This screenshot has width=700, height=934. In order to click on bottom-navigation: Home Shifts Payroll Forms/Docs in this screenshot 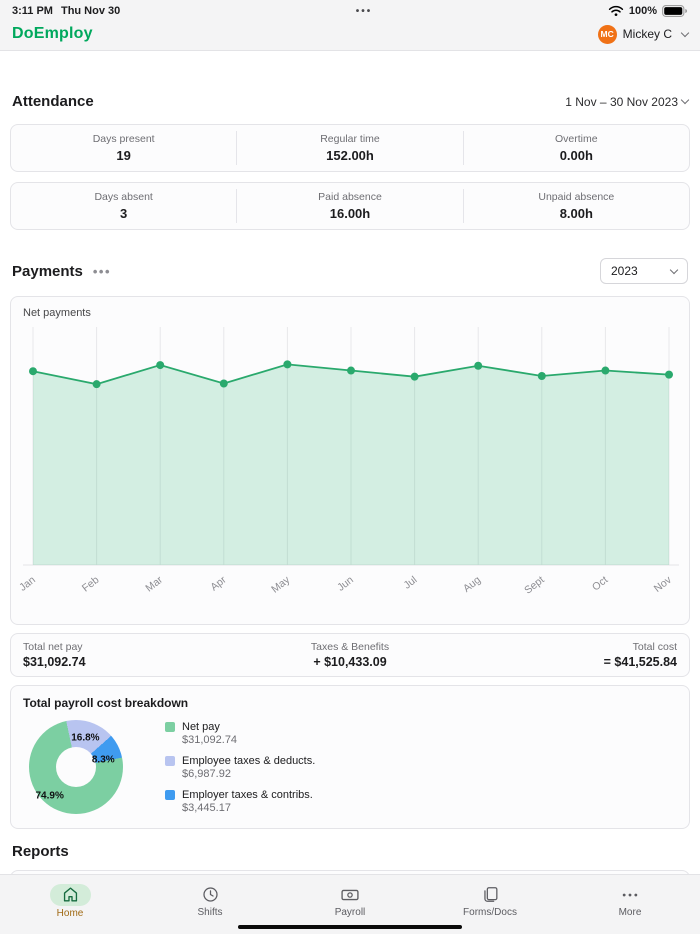, I will do `click(350, 904)`.